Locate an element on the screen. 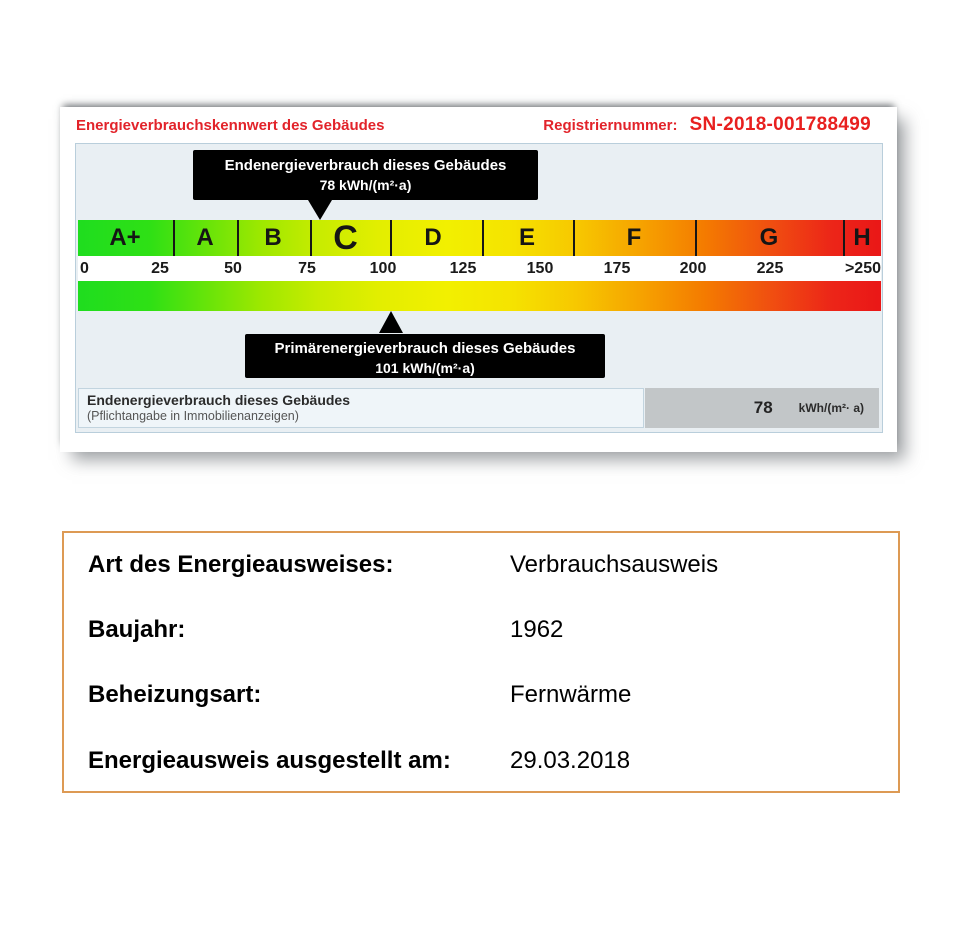  tick-50: 50 is located at coordinates (233, 268).